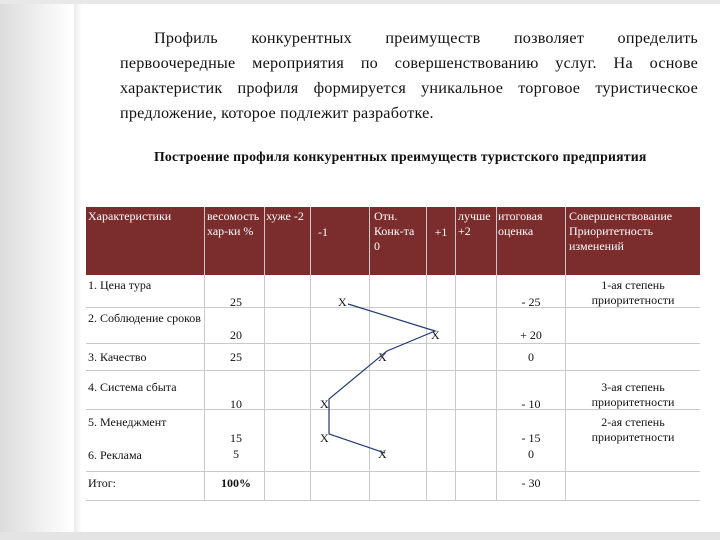 The image size is (720, 540). I want to click on row-marker-price: Х, so click(342, 302).